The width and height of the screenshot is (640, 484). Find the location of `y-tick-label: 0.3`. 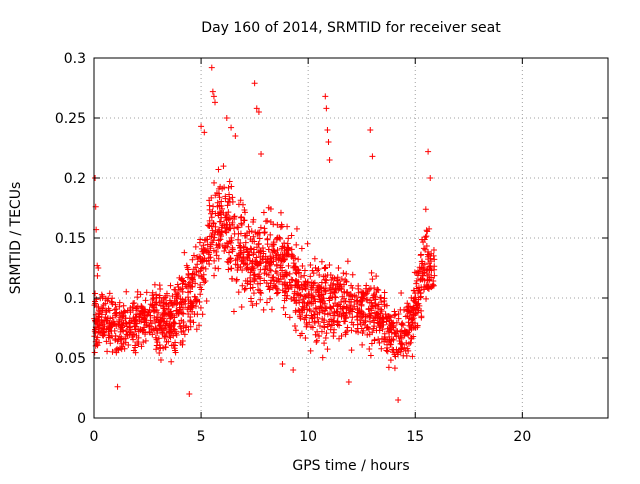

y-tick-label: 0.3 is located at coordinates (75, 59).